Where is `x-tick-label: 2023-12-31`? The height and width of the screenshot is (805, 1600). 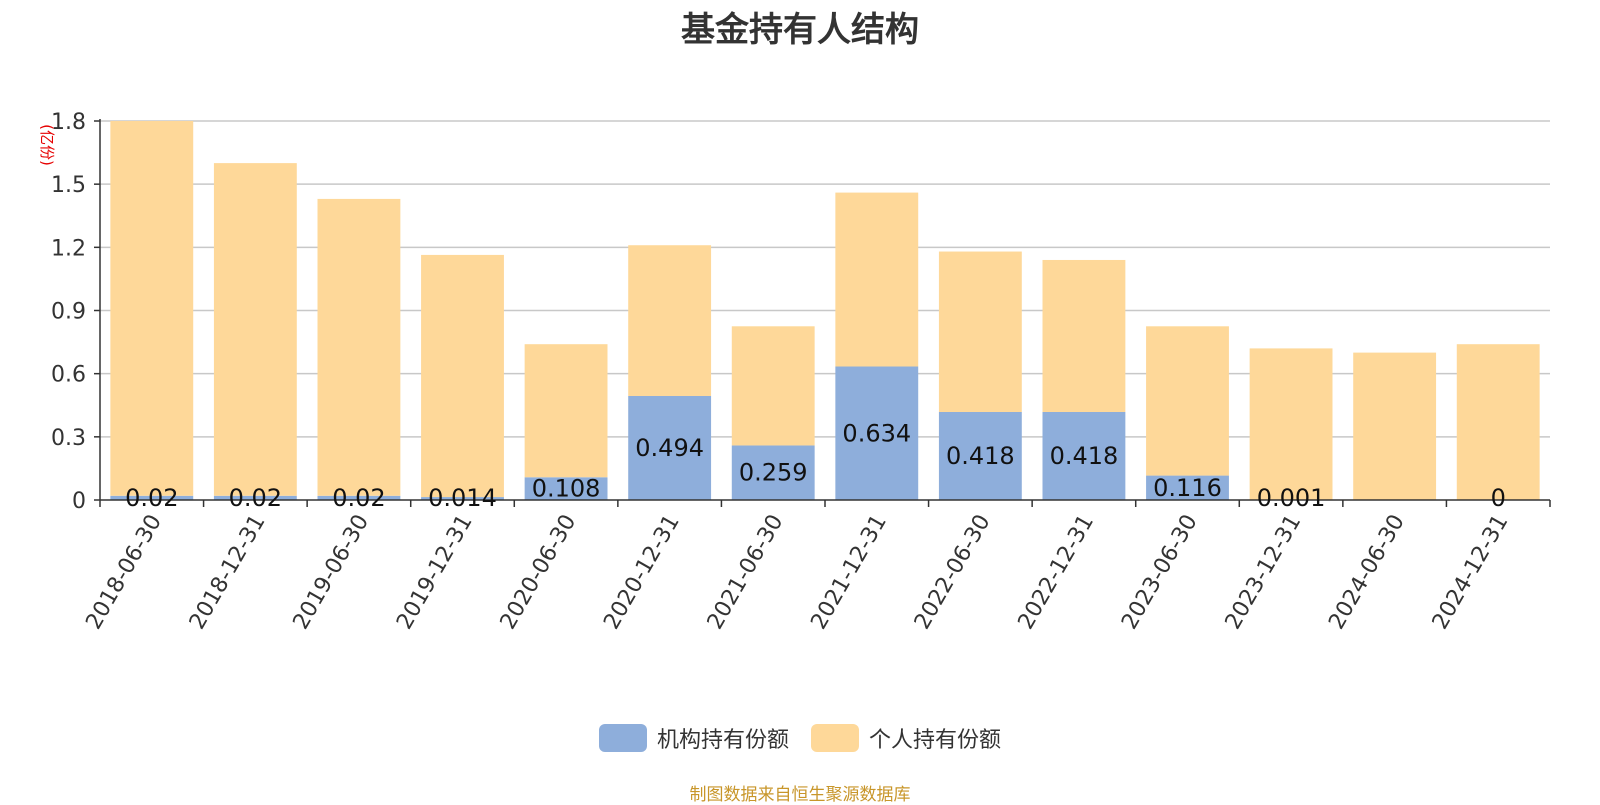
x-tick-label: 2023-12-31 is located at coordinates (1264, 572).